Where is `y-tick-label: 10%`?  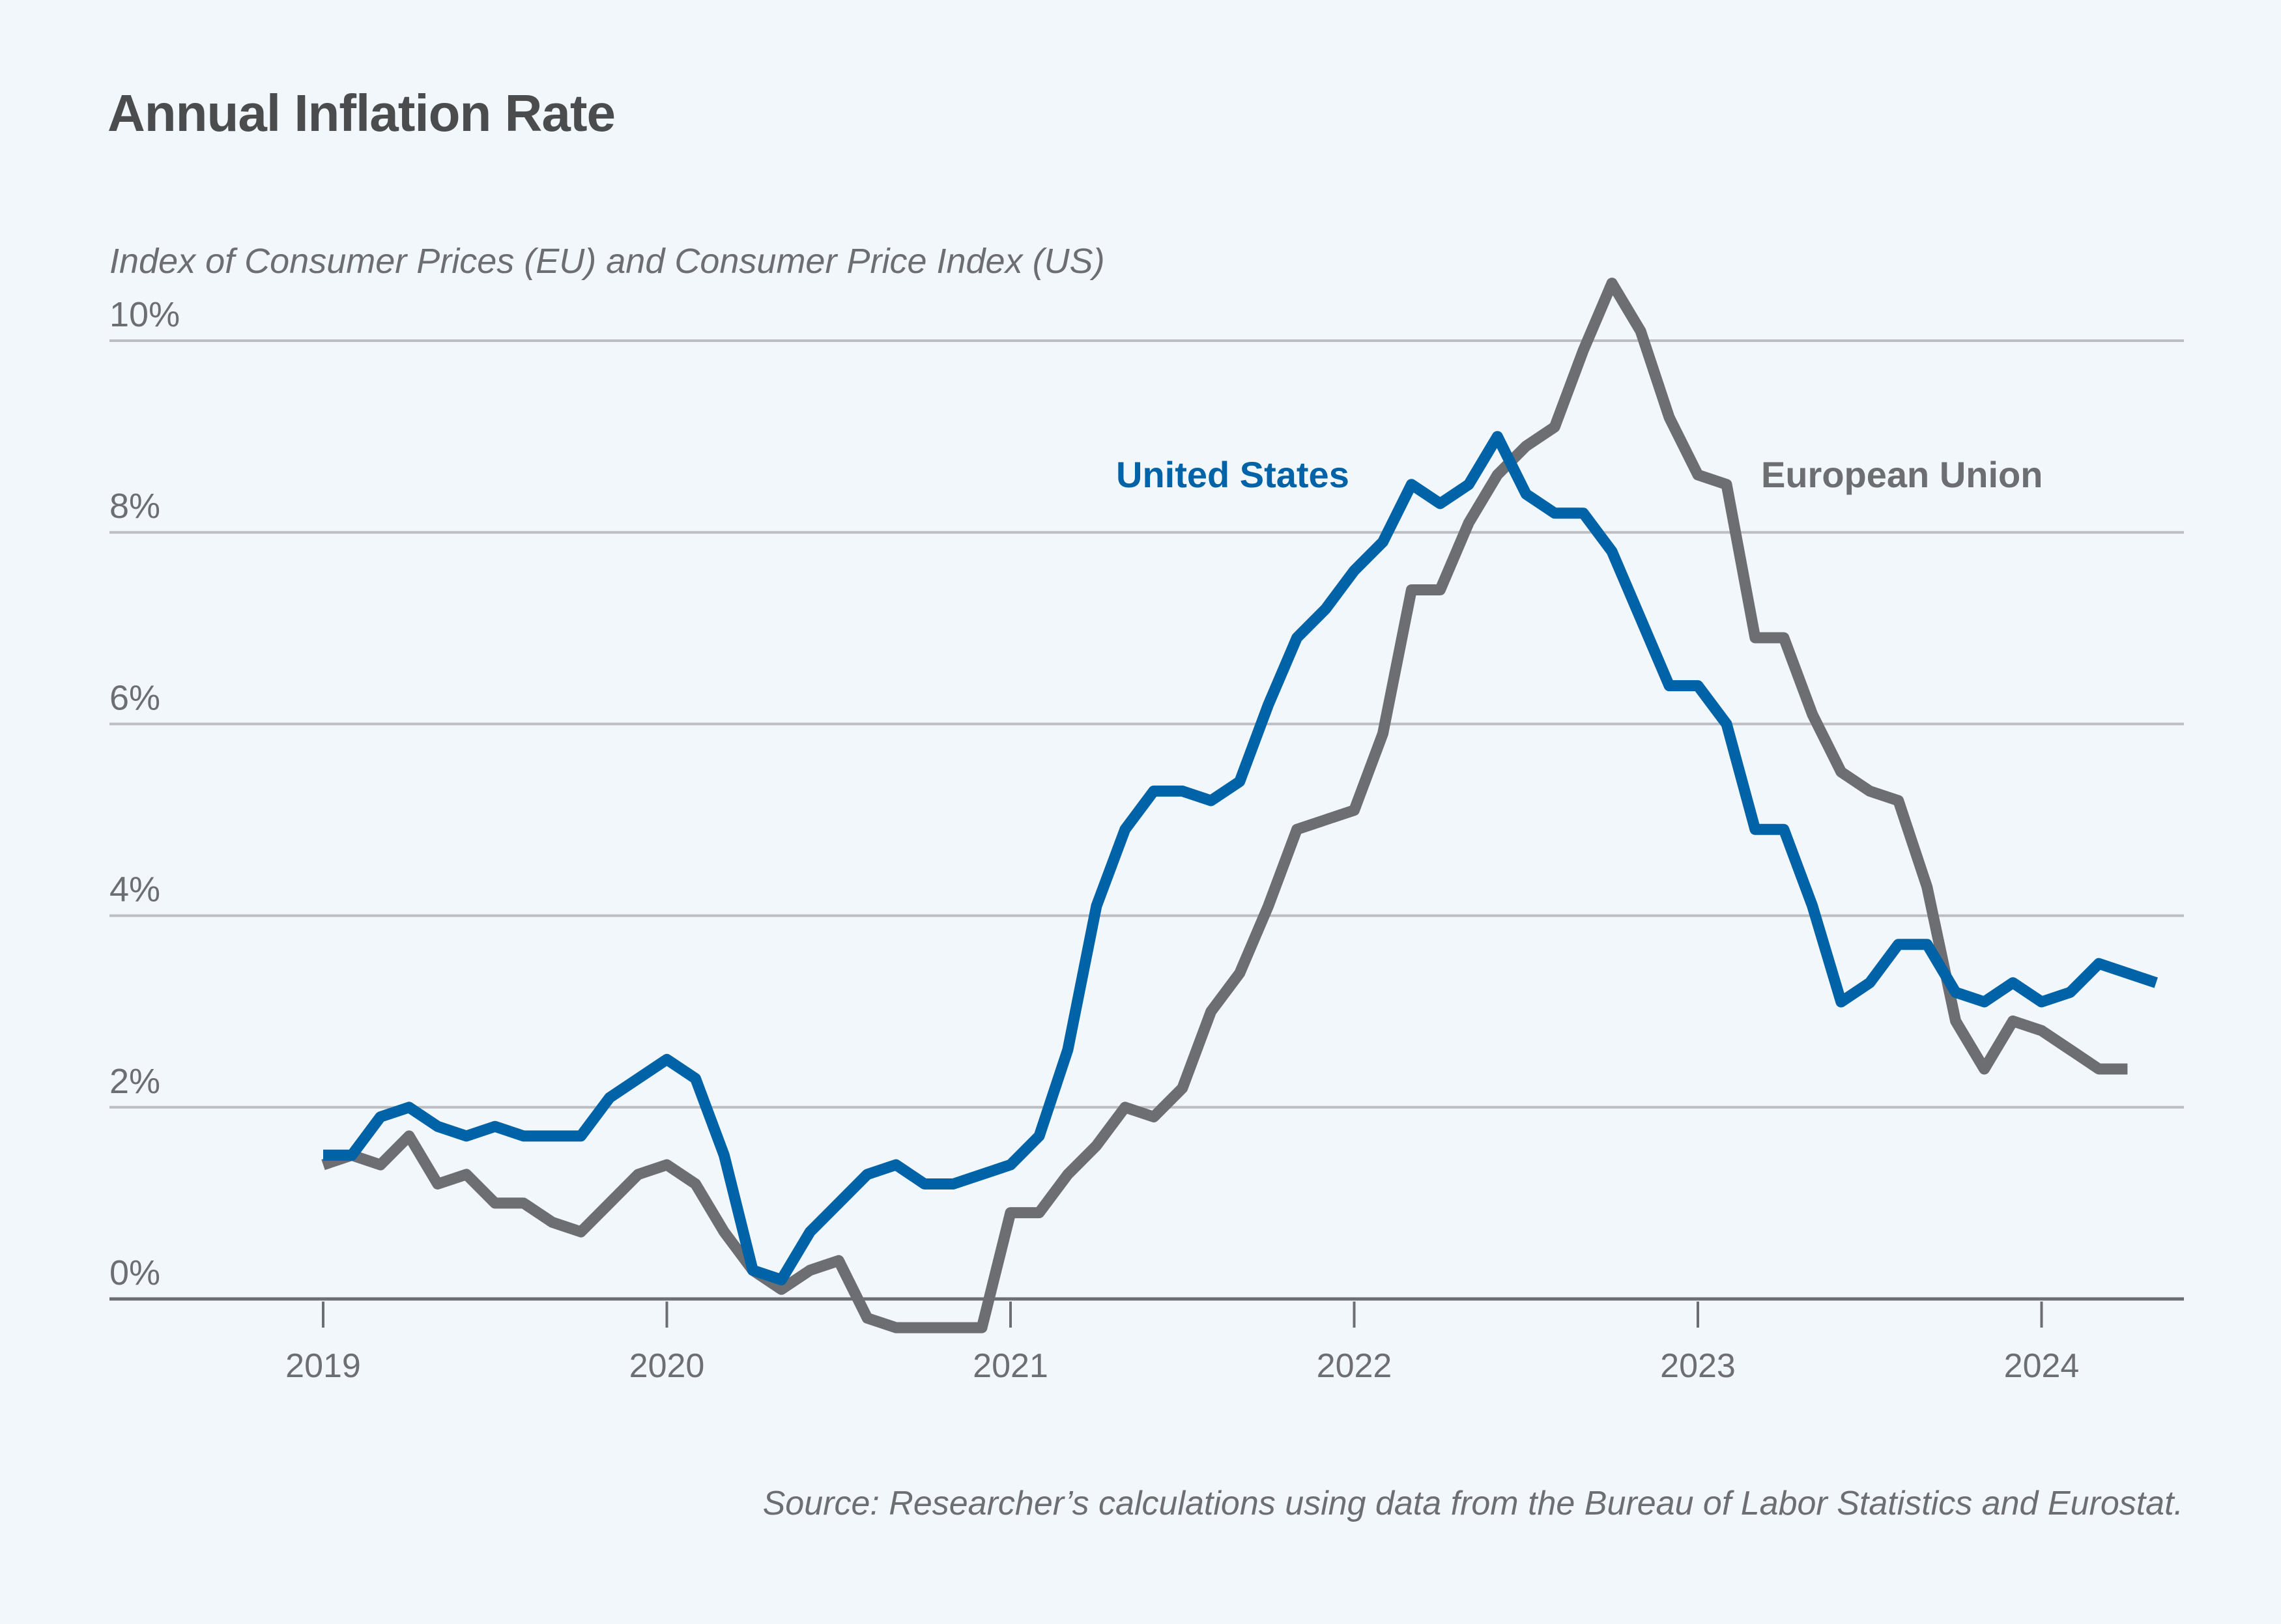
y-tick-label: 10% is located at coordinates (144, 314).